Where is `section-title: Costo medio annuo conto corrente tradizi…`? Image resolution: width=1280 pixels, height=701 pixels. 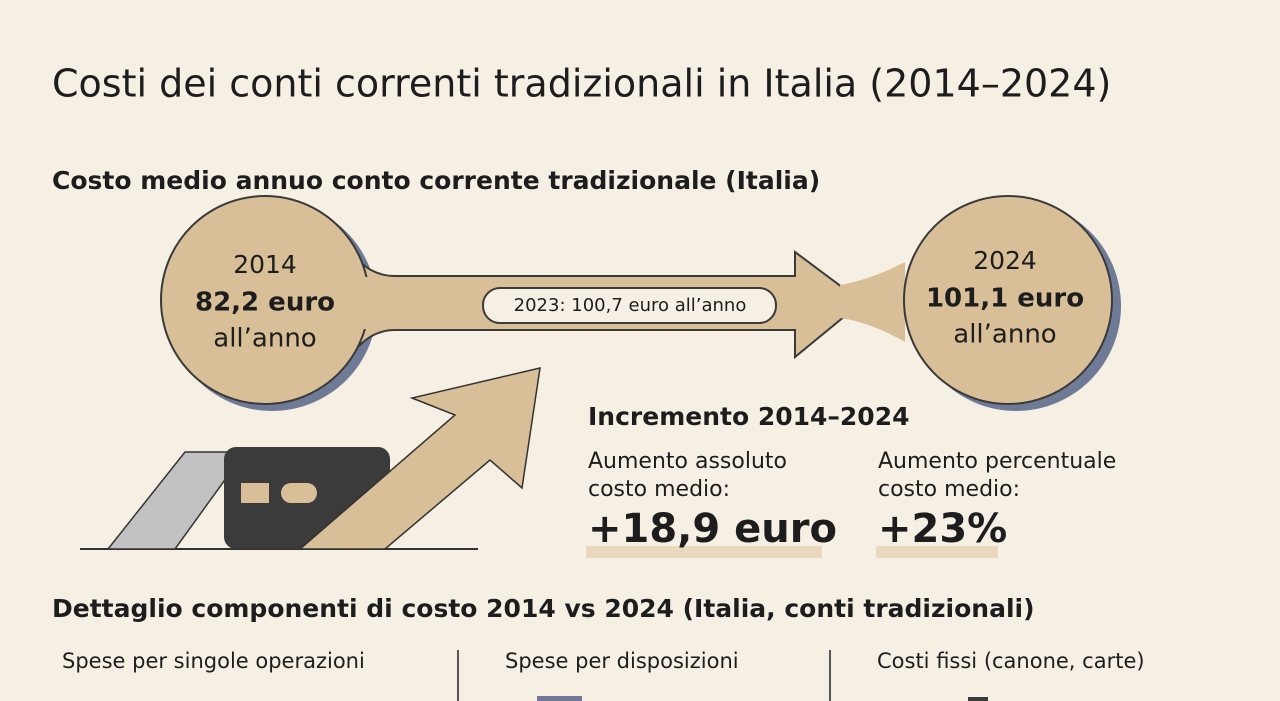
section-title: Costo medio annuo conto corrente tradizi… is located at coordinates (436, 180).